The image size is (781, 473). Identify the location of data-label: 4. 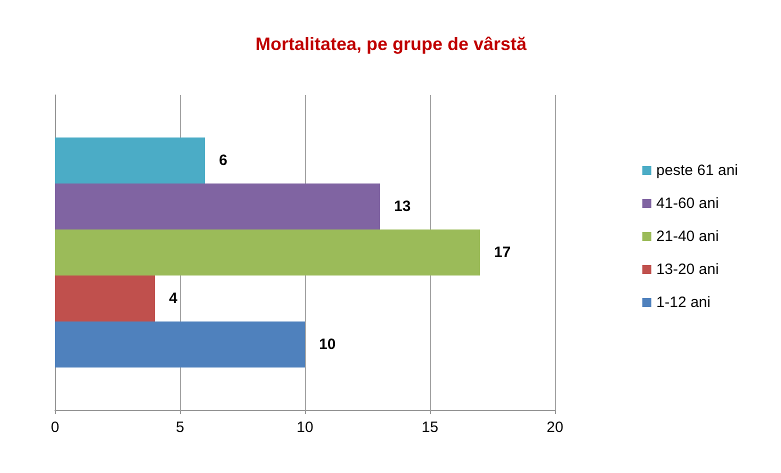
(173, 298).